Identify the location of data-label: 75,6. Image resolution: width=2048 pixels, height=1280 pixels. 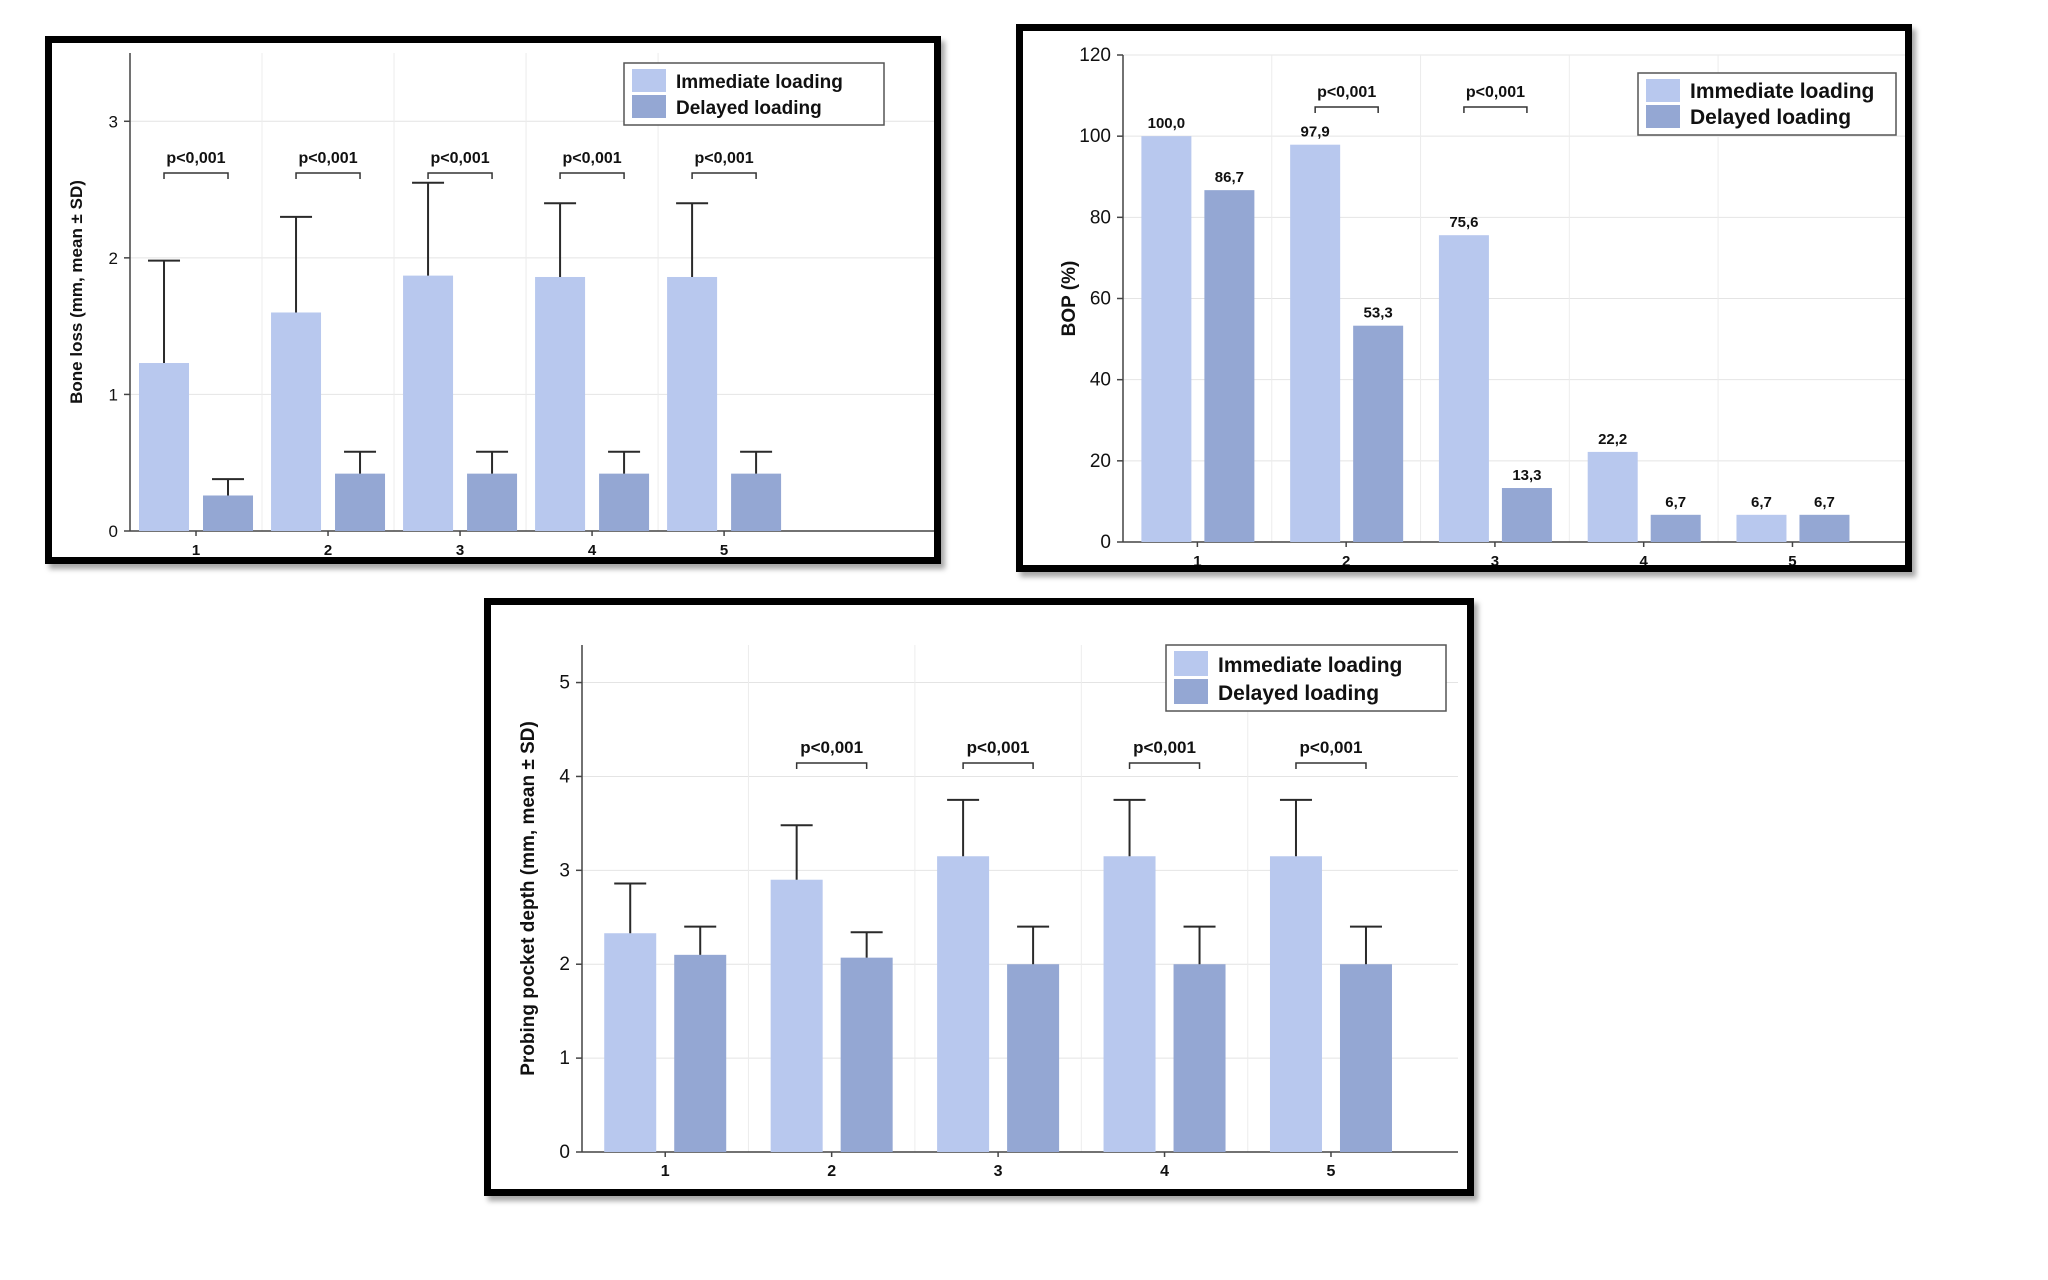
(1463, 222).